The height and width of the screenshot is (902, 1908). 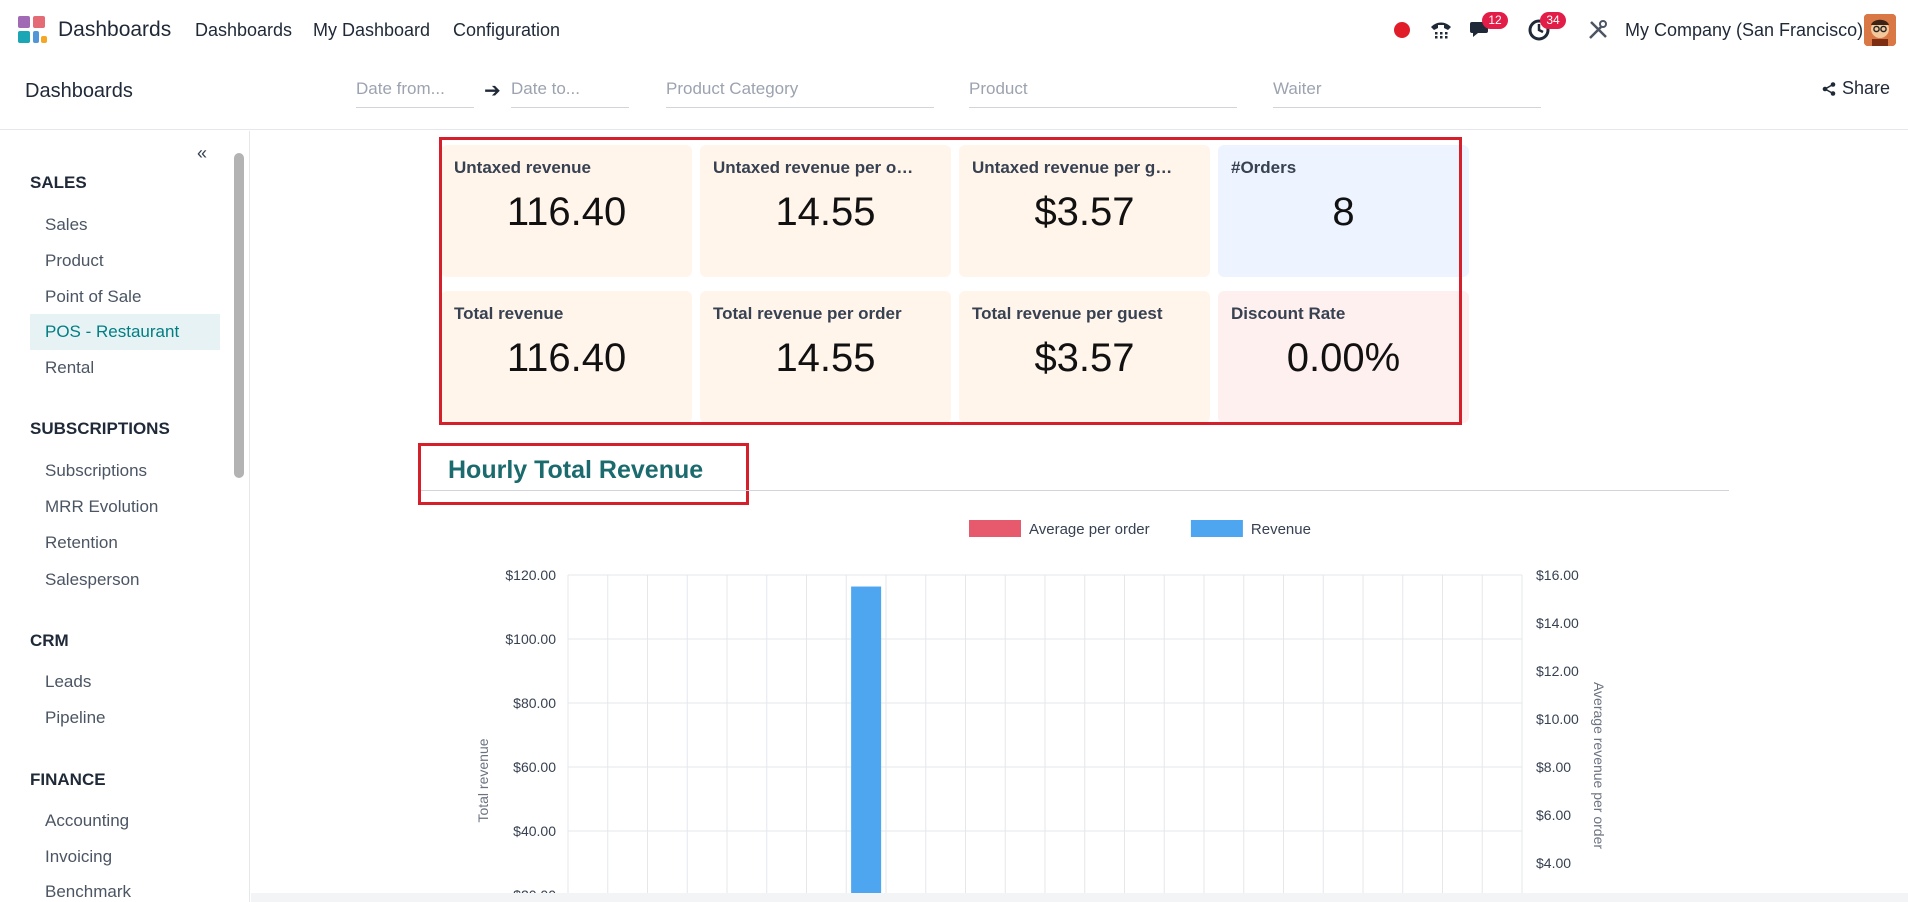 I want to click on sidebar-item-product: Product, so click(x=74, y=260).